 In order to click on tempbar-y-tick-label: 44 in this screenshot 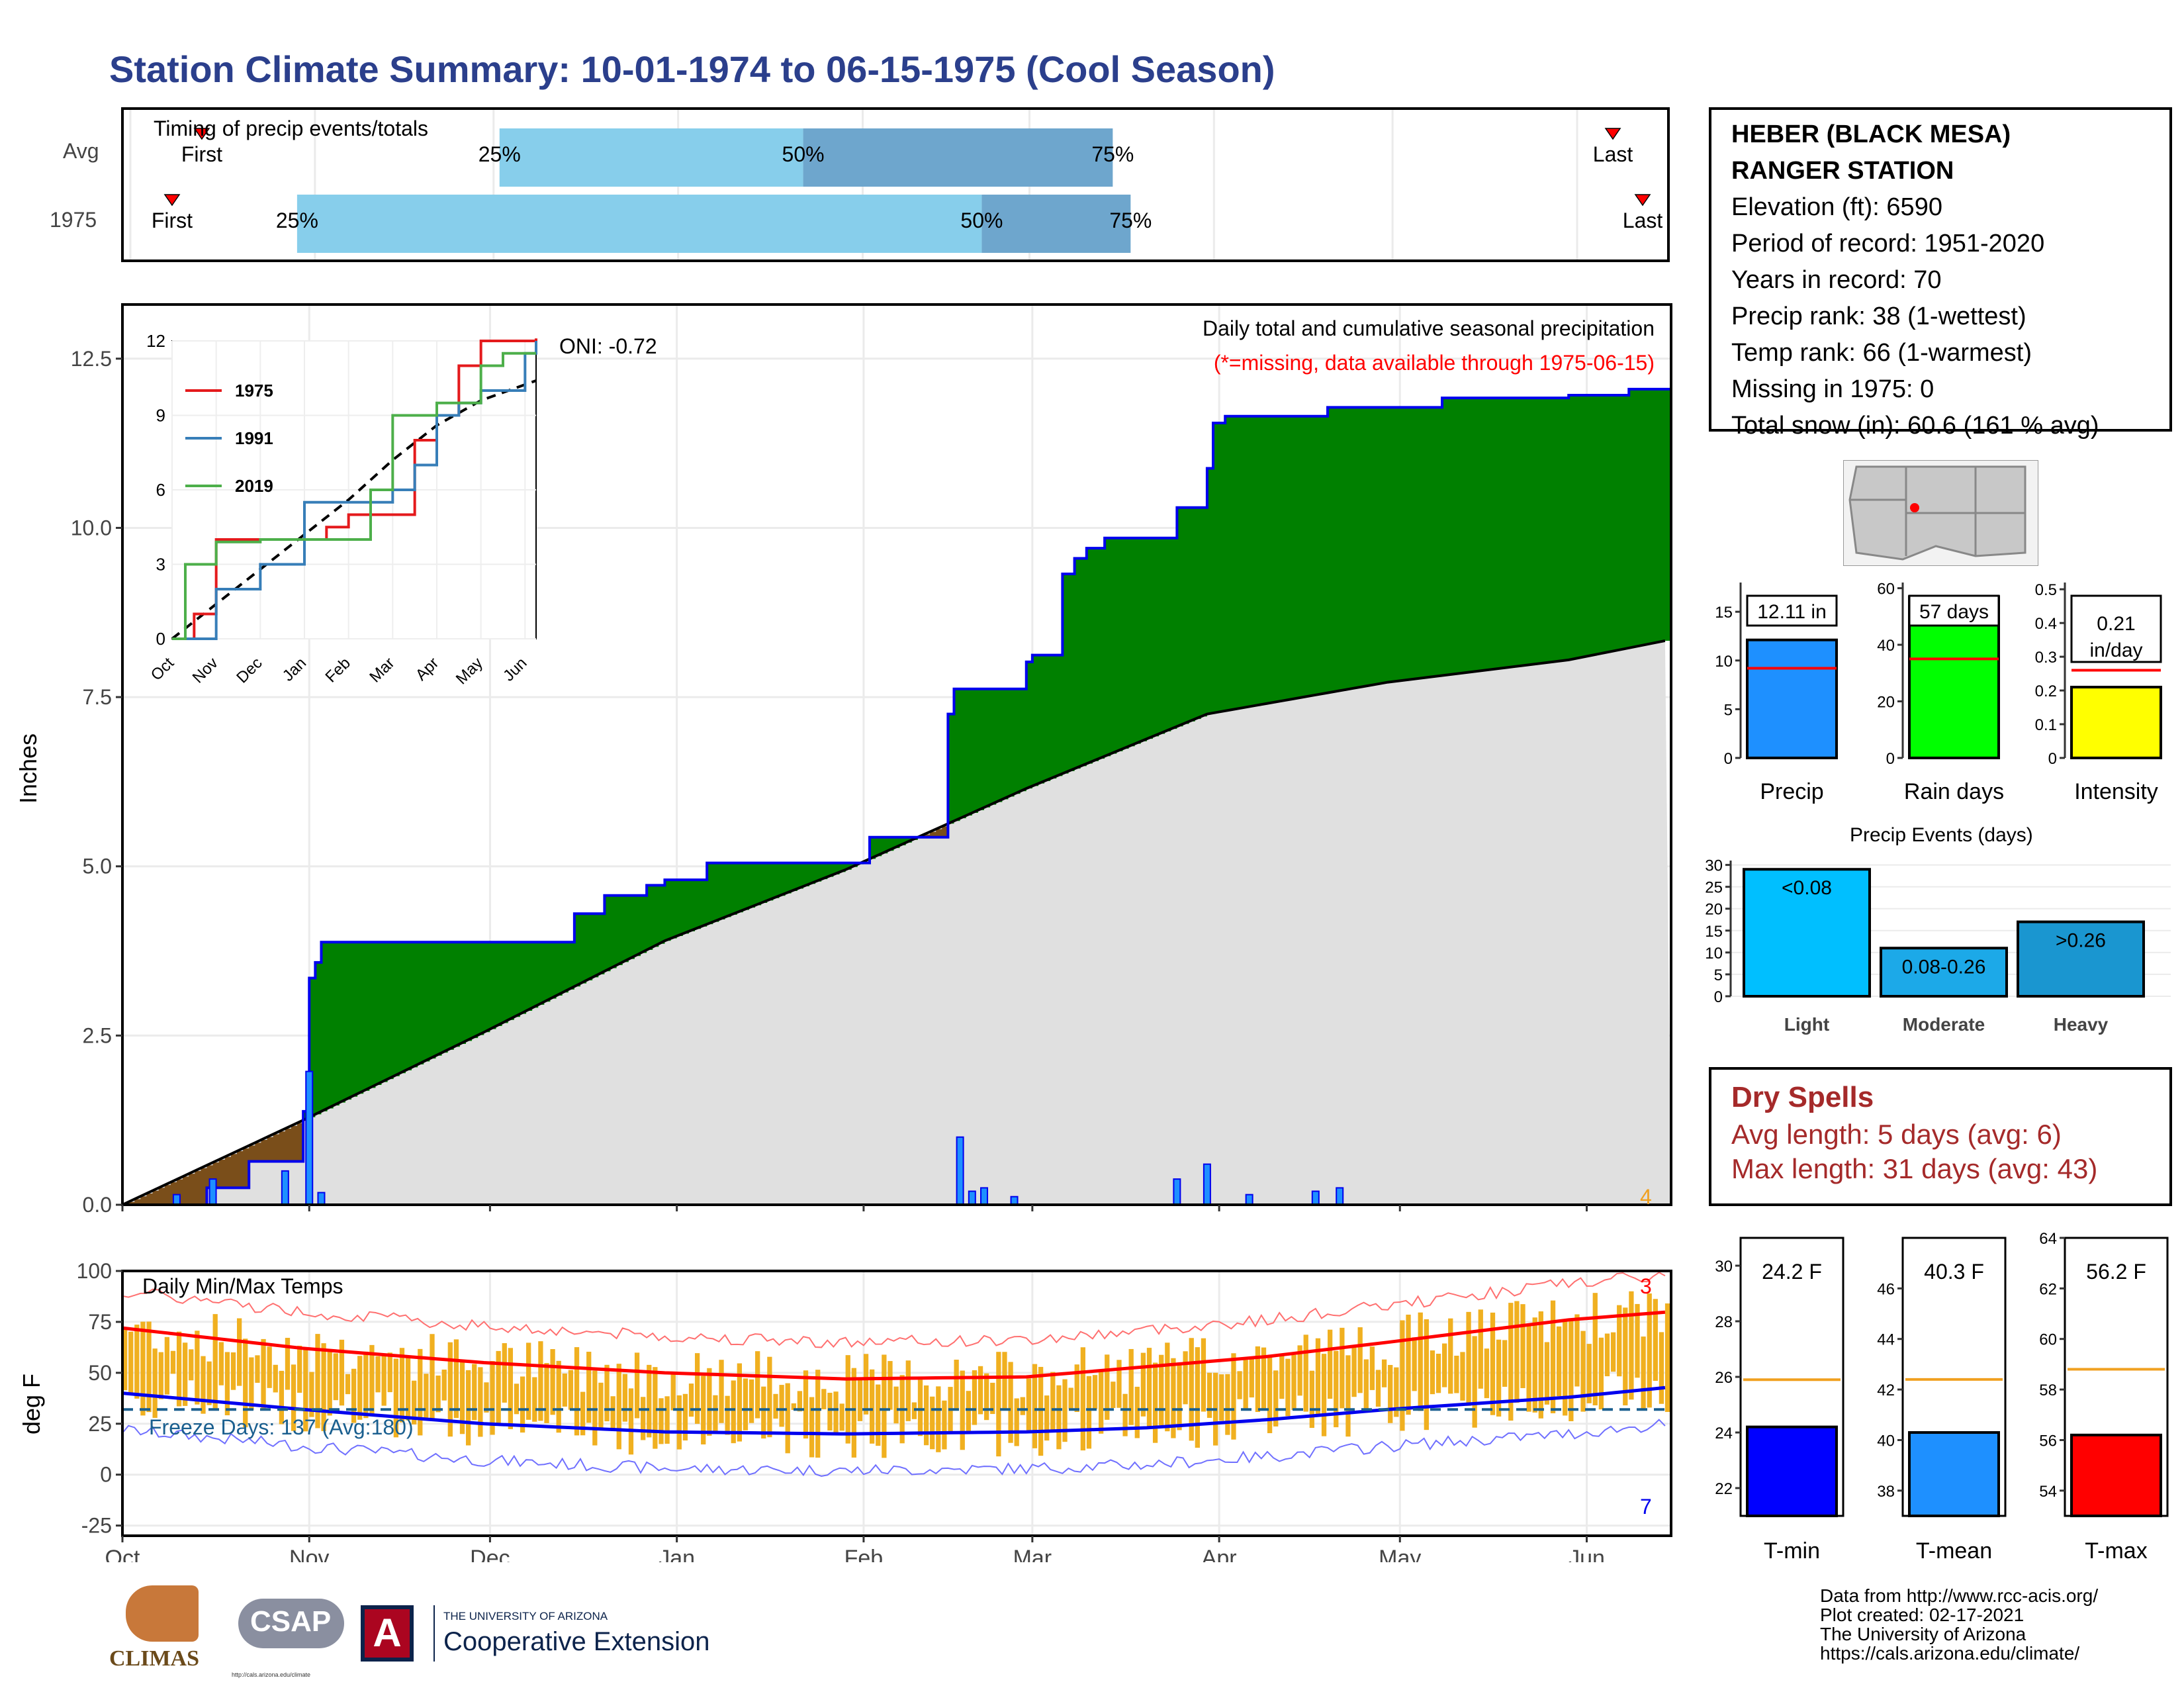, I will do `click(1886, 1340)`.